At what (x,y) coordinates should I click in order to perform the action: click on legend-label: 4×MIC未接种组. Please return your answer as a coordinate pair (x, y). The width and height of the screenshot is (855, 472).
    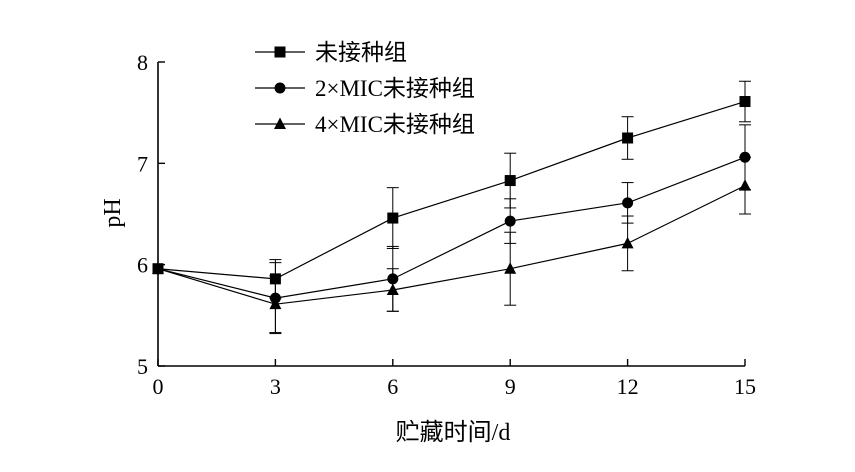
    Looking at the image, I should click on (395, 124).